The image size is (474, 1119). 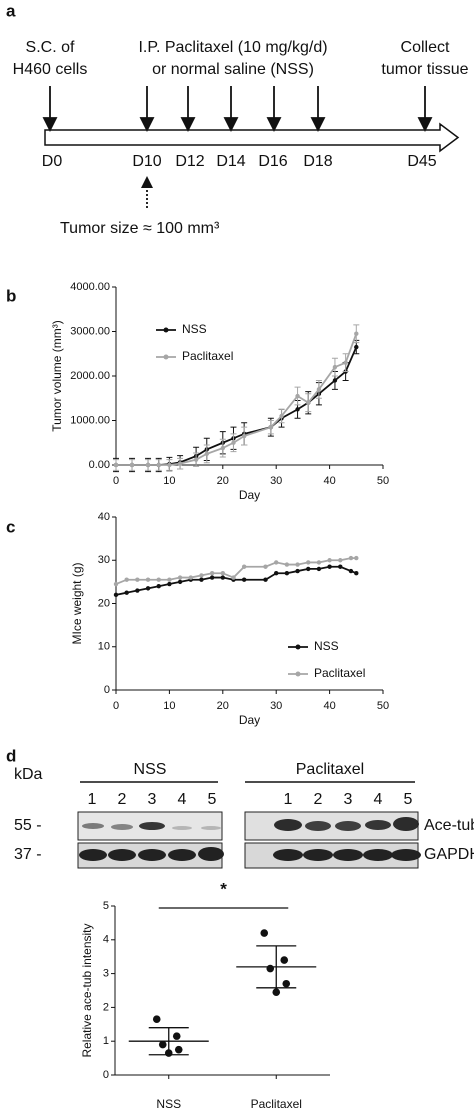 What do you see at coordinates (425, 47) in the screenshot?
I see `event-label: Collect` at bounding box center [425, 47].